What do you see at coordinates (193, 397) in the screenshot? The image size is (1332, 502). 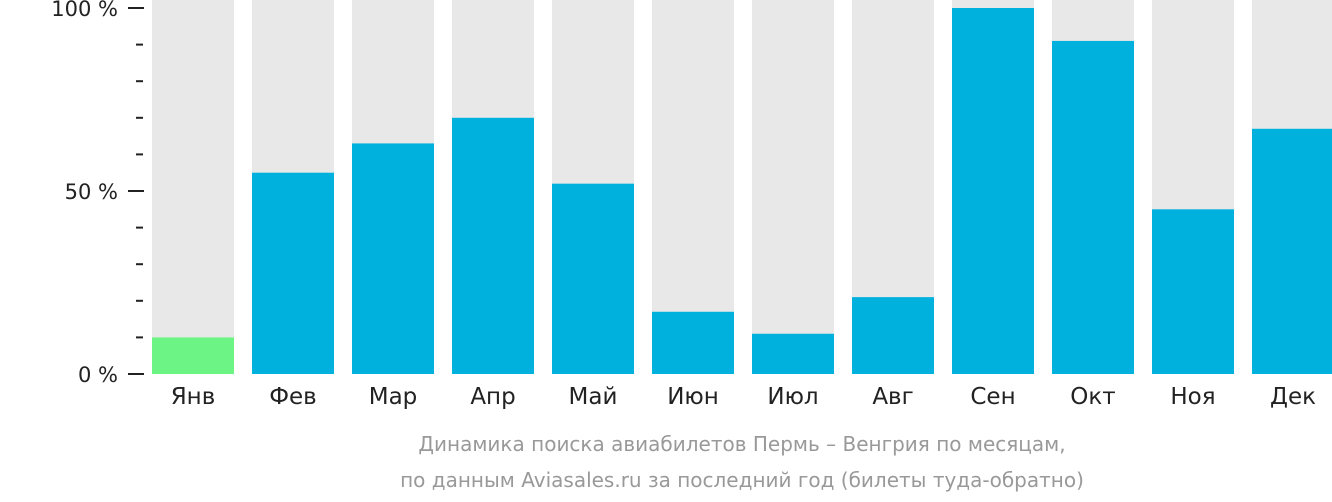 I see `x-tick-label: Янв` at bounding box center [193, 397].